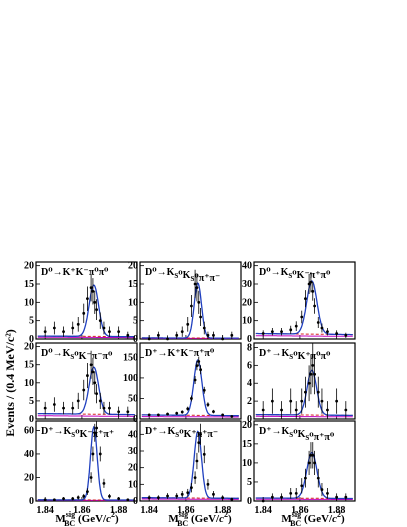  I want to click on y-tick-label: 30, so click(133, 451).